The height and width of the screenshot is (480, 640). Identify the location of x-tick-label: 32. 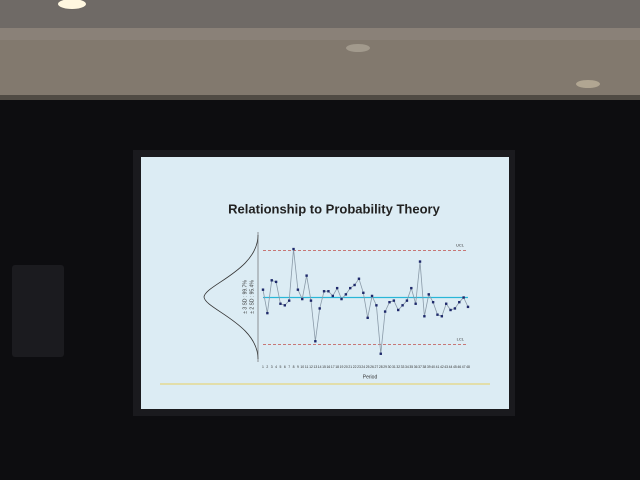
(398, 367).